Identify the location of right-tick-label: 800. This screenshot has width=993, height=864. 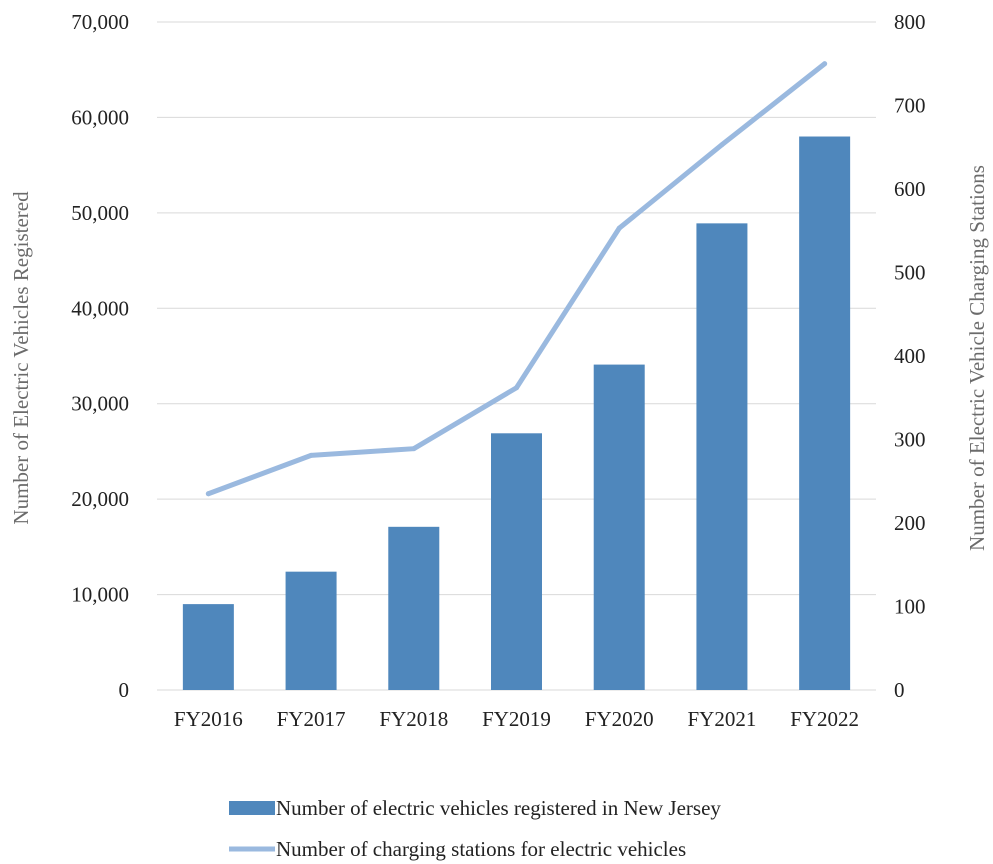
(910, 22).